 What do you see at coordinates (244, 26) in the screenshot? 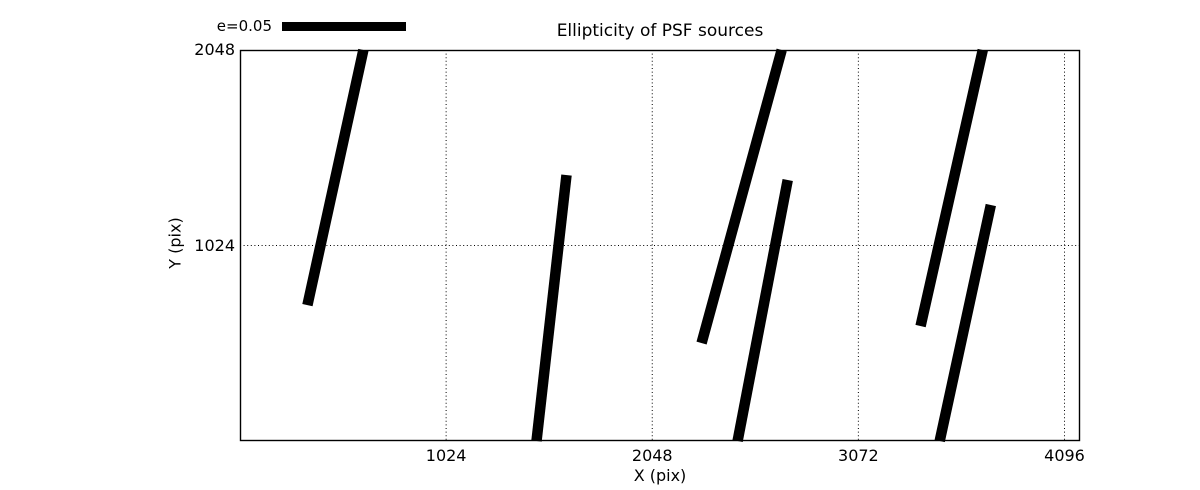
I see `legend-label: e=0.05` at bounding box center [244, 26].